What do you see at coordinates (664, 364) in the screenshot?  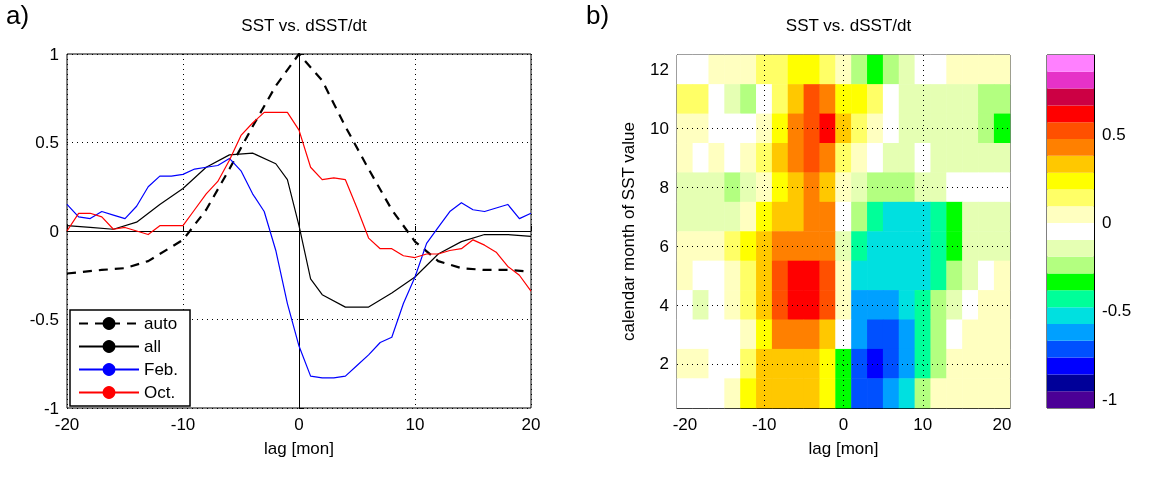 I see `y-tick-label: 2` at bounding box center [664, 364].